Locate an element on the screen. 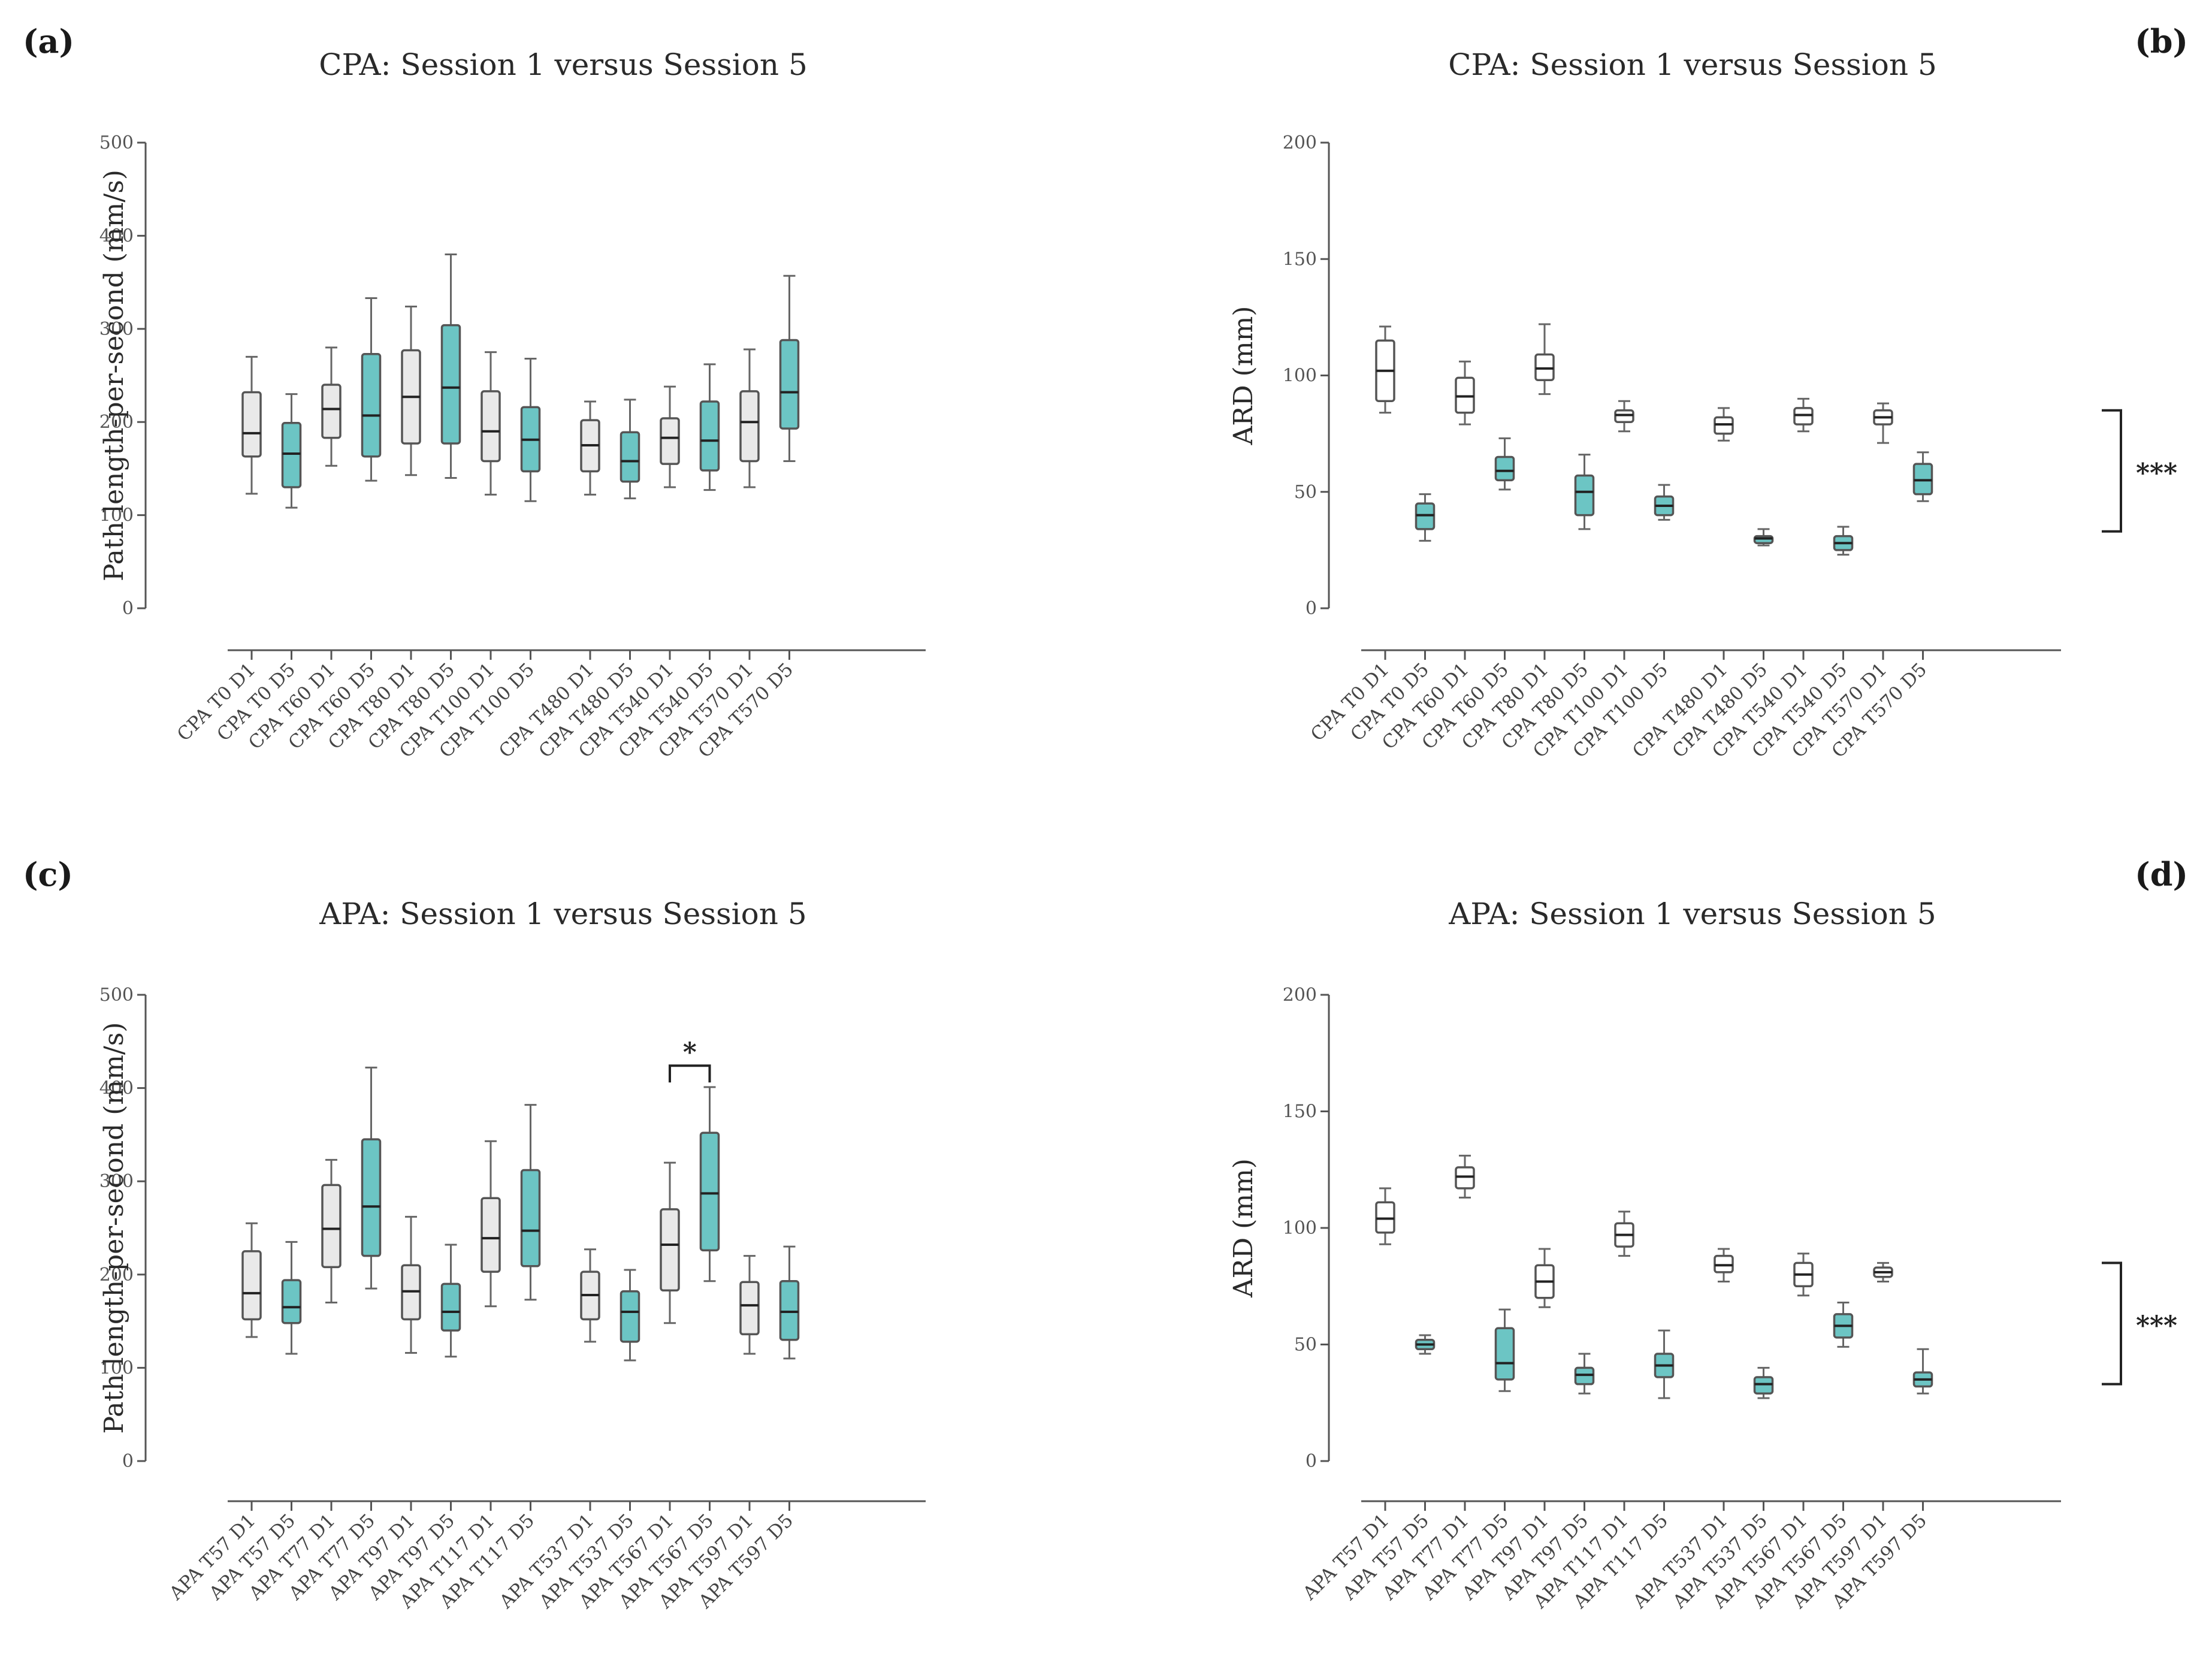 This screenshot has height=1672, width=2212. significance-marker: * is located at coordinates (690, 1052).